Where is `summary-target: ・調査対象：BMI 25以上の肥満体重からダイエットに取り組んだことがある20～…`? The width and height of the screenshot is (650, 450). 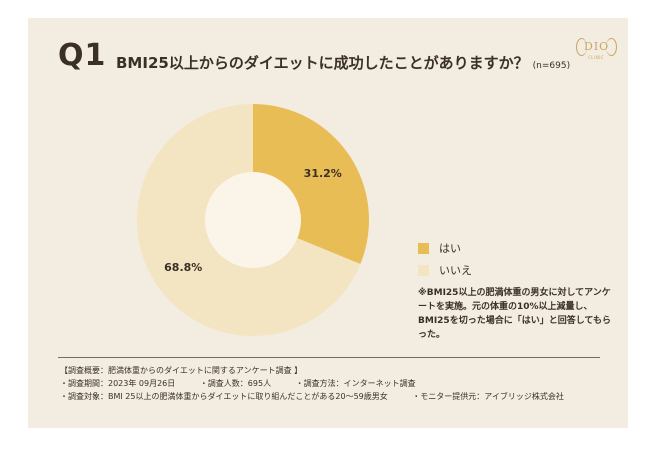 summary-target: ・調査対象：BMI 25以上の肥満体重からダイエットに取り組んだことがある20～… is located at coordinates (224, 396).